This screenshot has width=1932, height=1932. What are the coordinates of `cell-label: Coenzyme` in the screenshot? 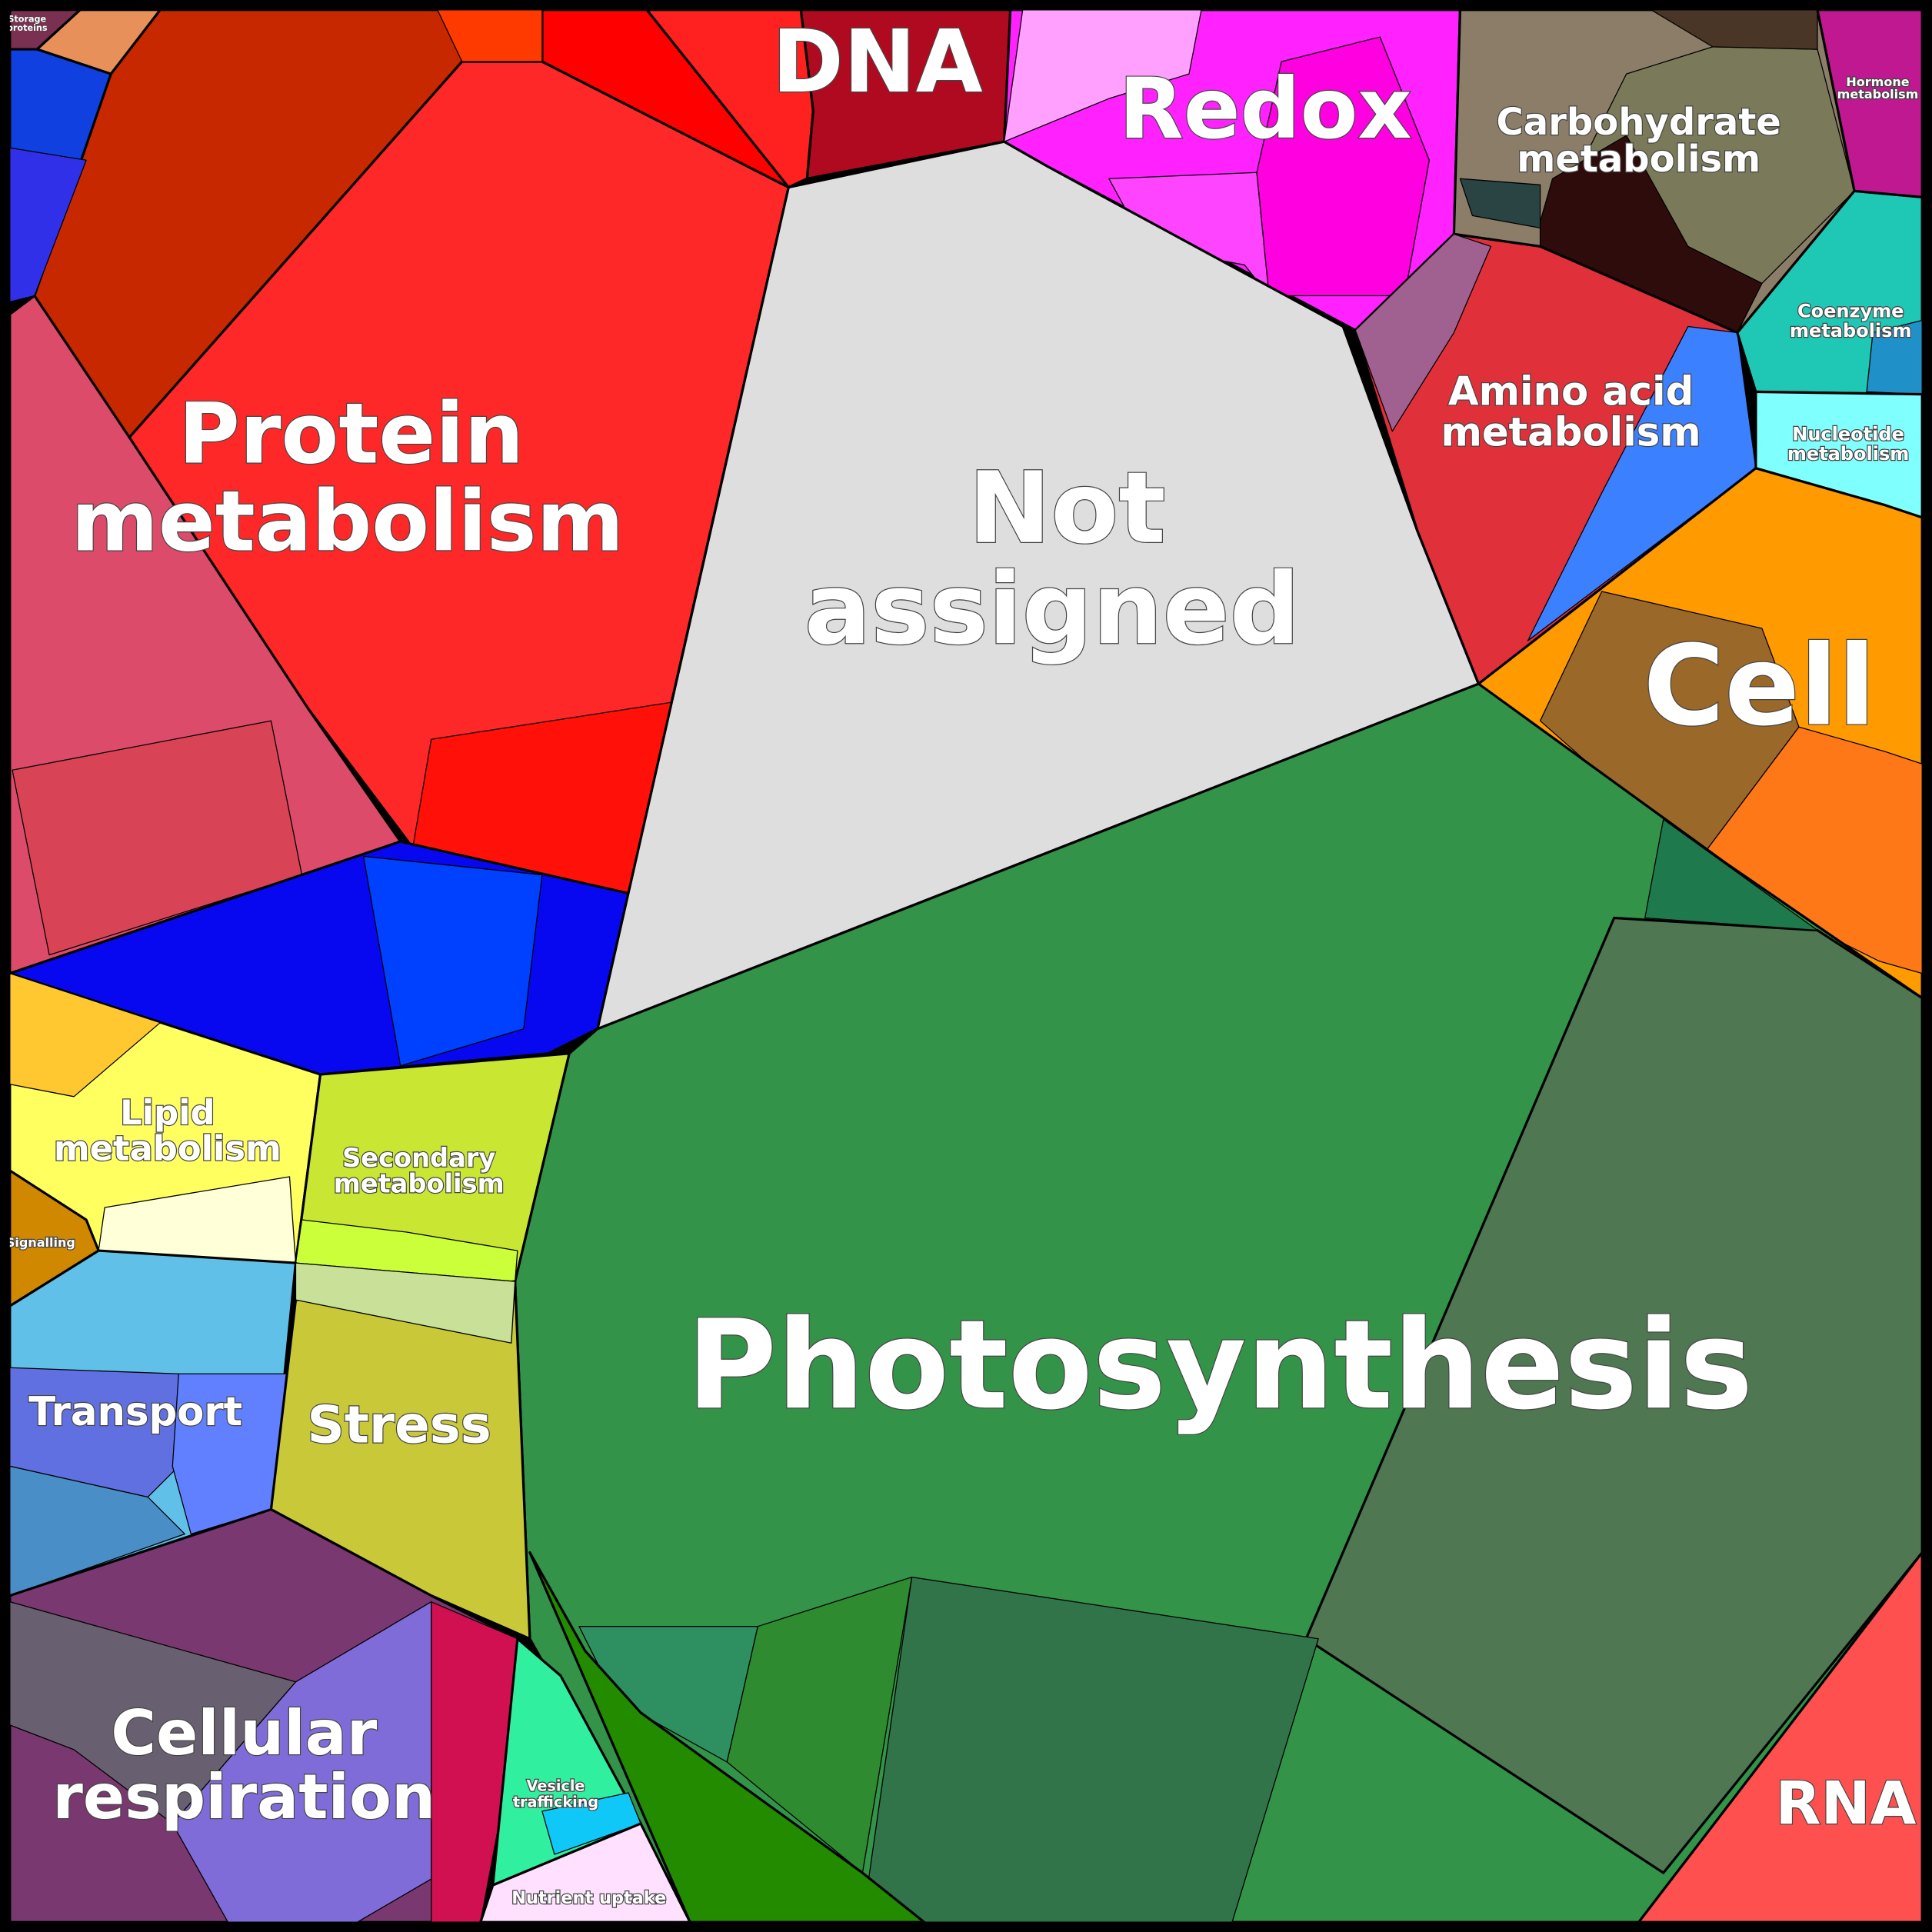 It's located at (1850, 310).